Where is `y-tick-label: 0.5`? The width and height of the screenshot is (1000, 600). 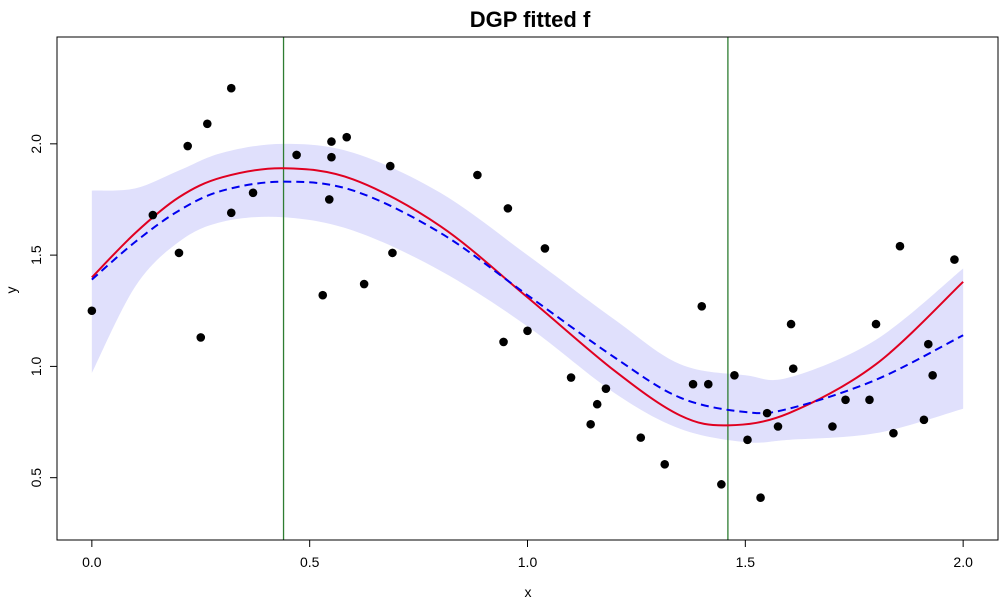 y-tick-label: 0.5 is located at coordinates (36, 478).